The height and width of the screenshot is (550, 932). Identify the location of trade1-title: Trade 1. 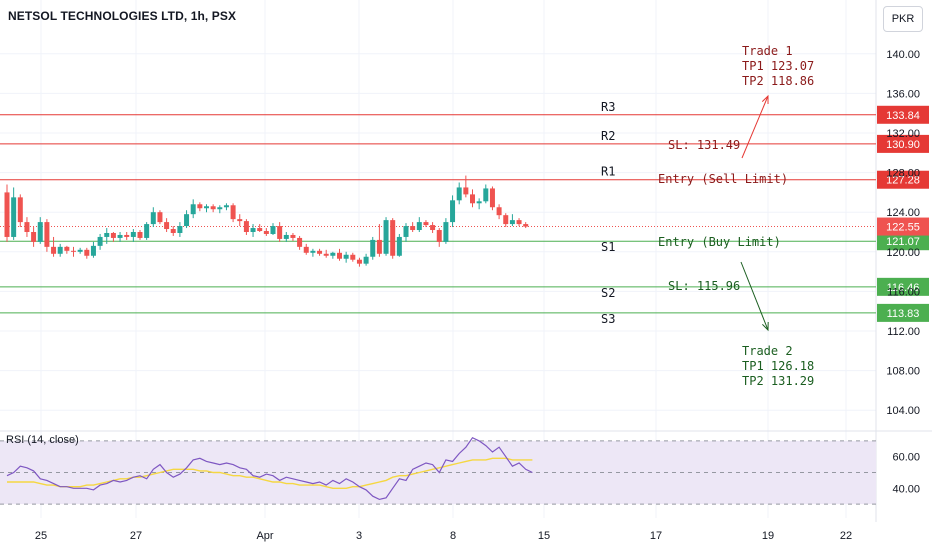
(767, 51).